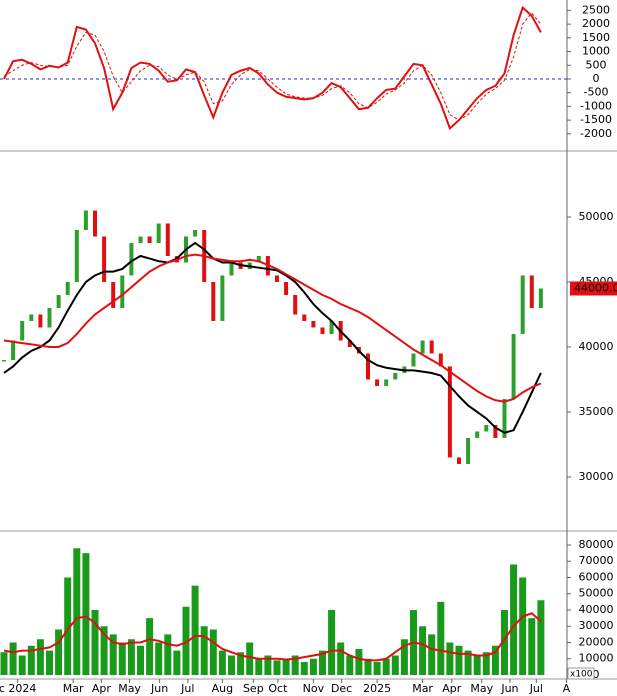 Image resolution: width=617 pixels, height=696 pixels. I want to click on y-tick-label: 1000, so click(596, 51).